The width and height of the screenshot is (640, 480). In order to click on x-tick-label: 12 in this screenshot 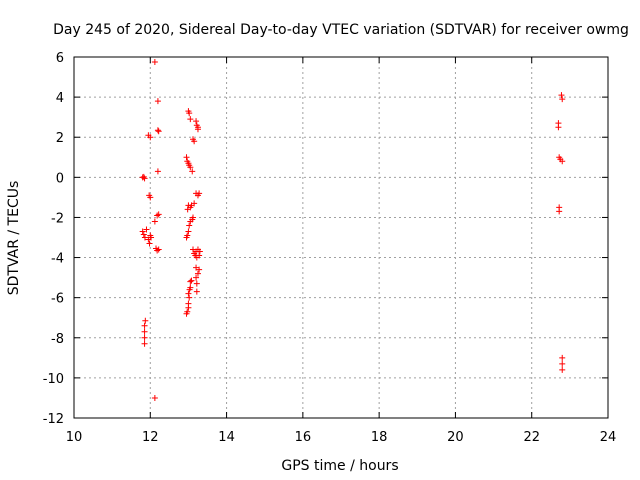, I will do `click(150, 437)`.